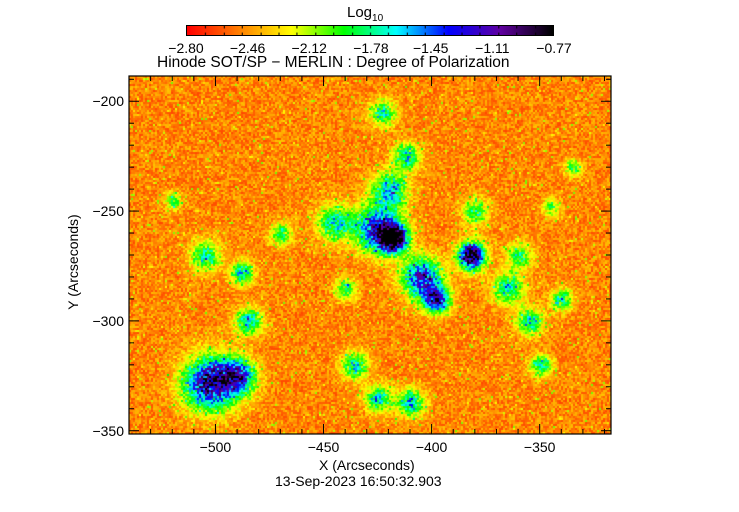  Describe the element at coordinates (367, 465) in the screenshot. I see `x-axis-label: X (Arcseconds)` at that location.